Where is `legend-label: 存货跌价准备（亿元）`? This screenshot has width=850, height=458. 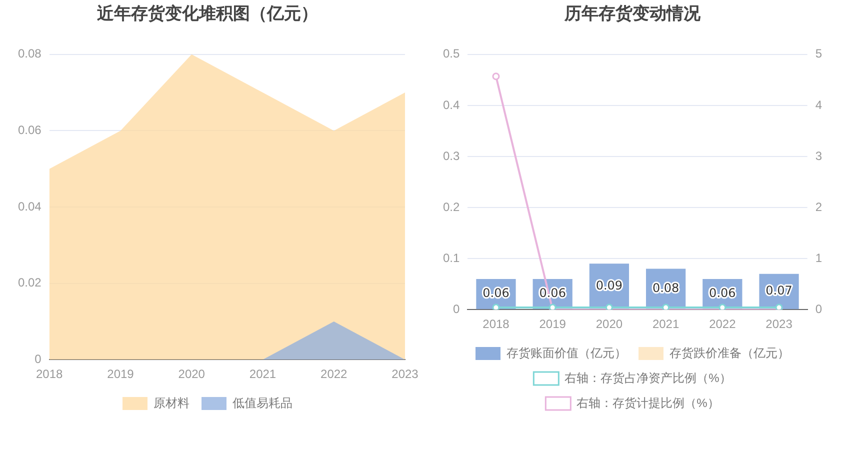 legend-label: 存货跌价准备（亿元） is located at coordinates (730, 353).